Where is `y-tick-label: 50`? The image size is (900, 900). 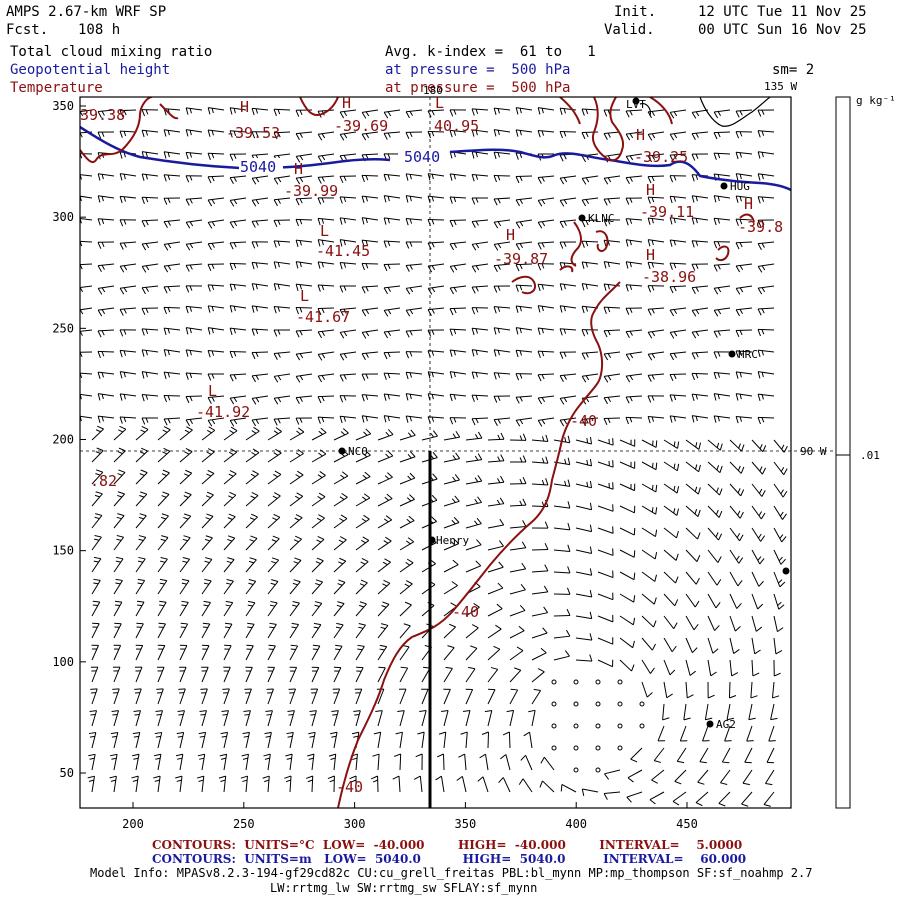 y-tick-label: 50 is located at coordinates (67, 773).